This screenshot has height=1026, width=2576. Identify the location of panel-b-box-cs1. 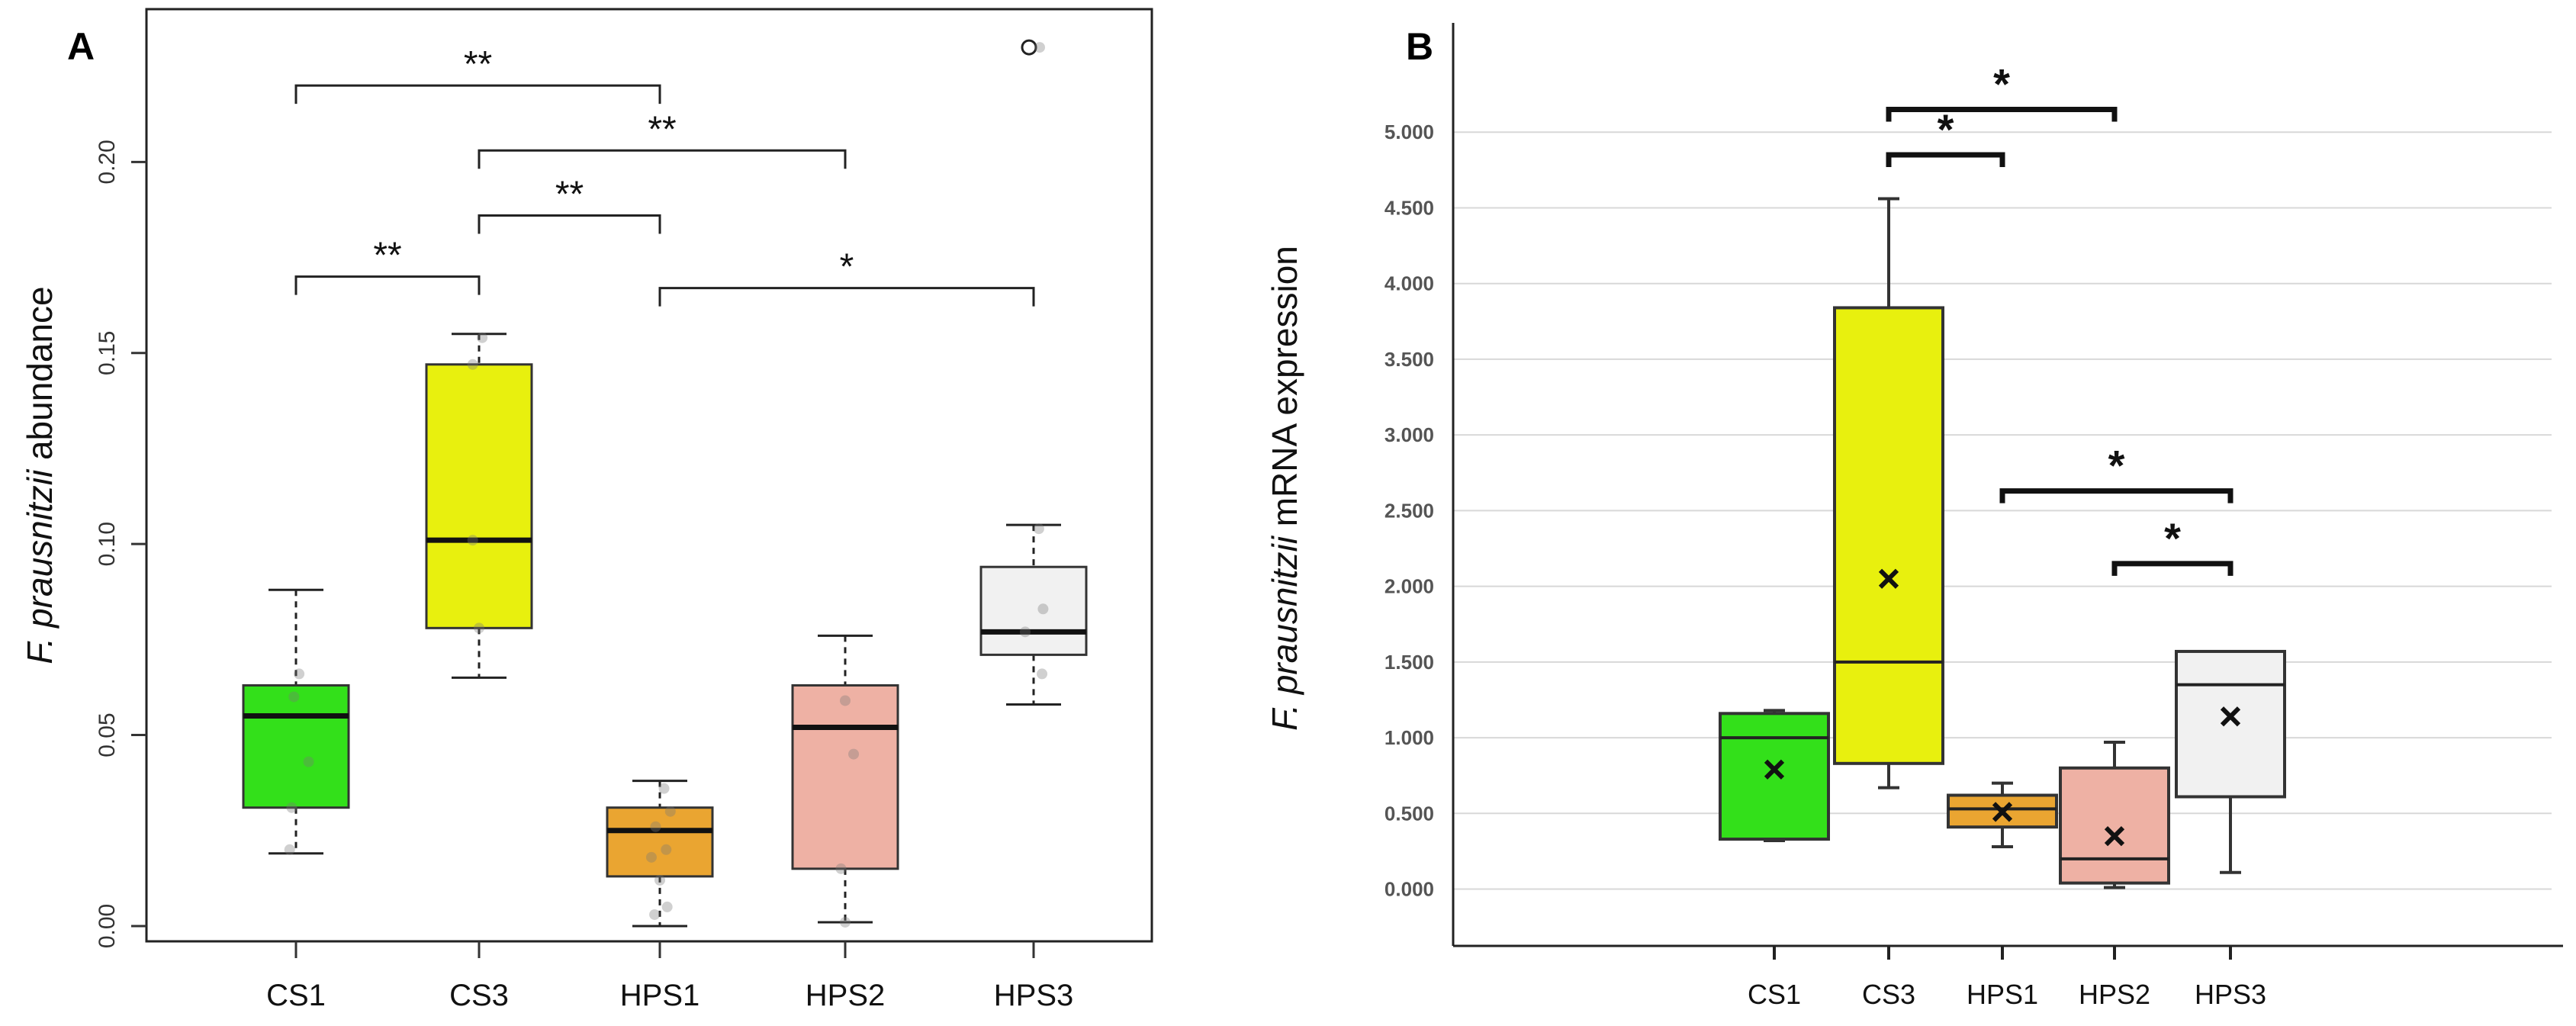
(1775, 776).